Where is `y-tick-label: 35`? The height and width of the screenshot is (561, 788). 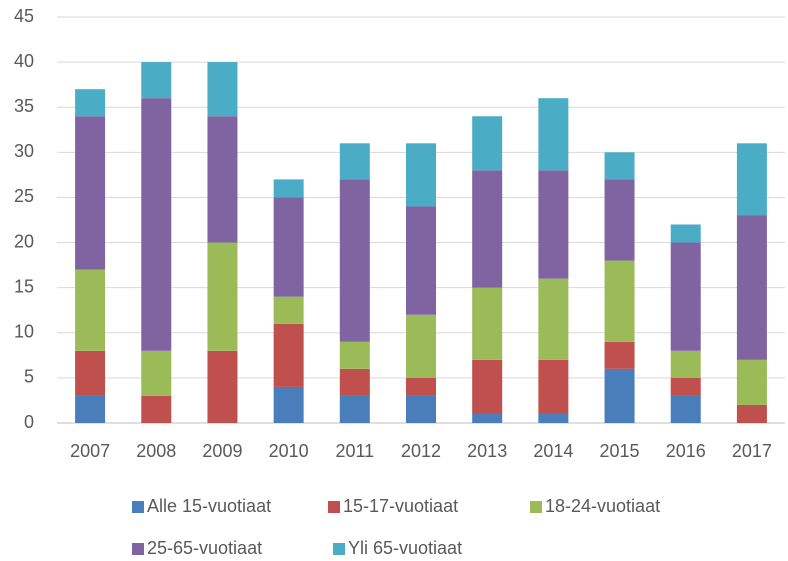 y-tick-label: 35 is located at coordinates (24, 106).